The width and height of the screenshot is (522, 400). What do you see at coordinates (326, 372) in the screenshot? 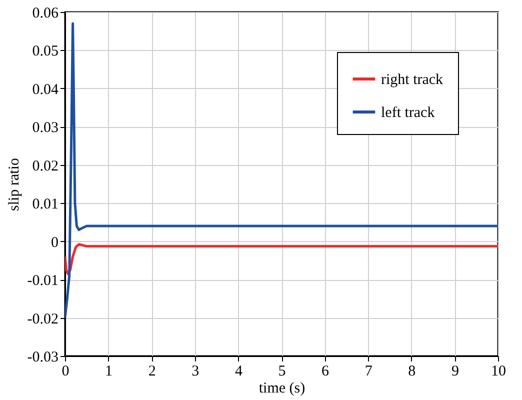
I see `x-tick-label: 6` at bounding box center [326, 372].